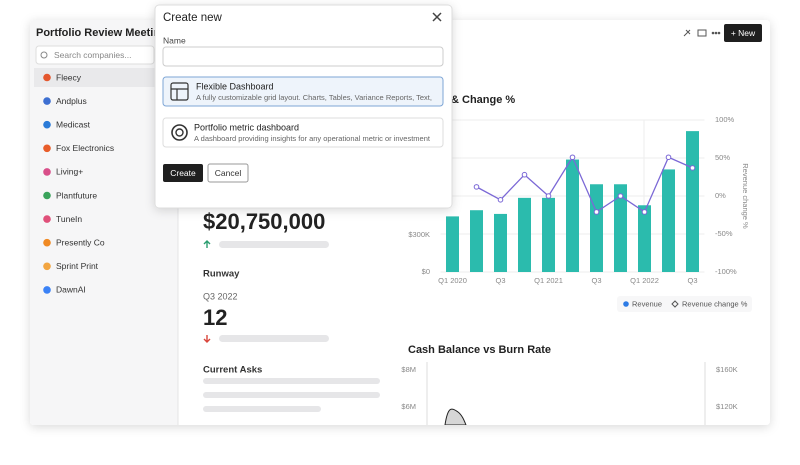 This screenshot has height=465, width=800. Describe the element at coordinates (246, 127) in the screenshot. I see `option-title: Portfolio metric dashboard` at that location.